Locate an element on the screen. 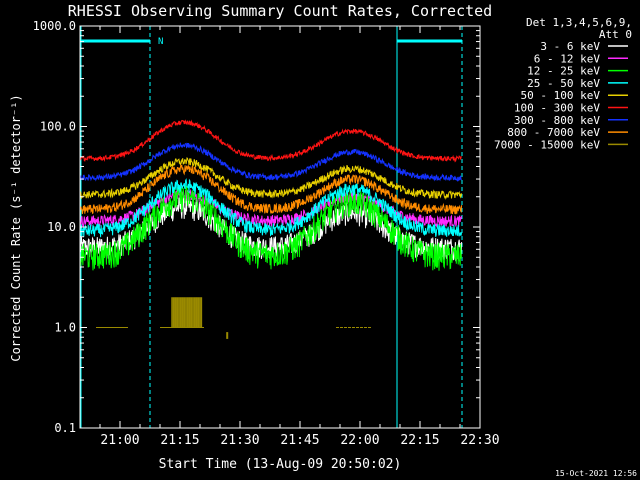 The image size is (640, 480). y-axis-label: Corrected Count Rate (s⁻¹ detector⁻¹) is located at coordinates (16, 227).